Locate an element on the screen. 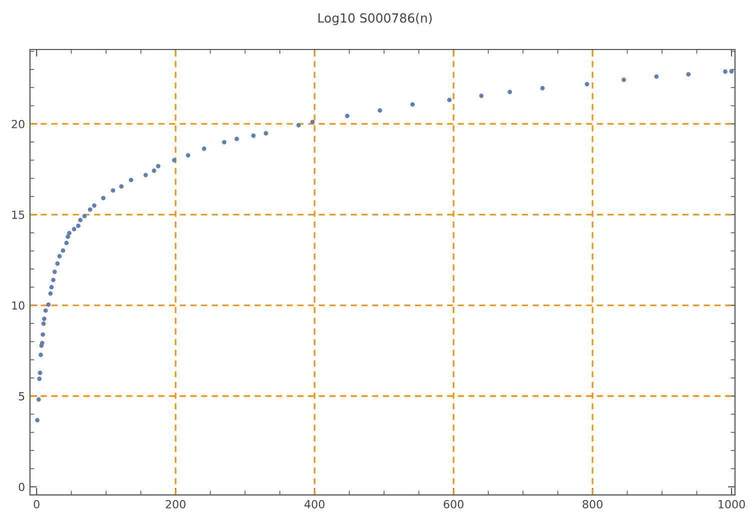  x-tick-label: 600 is located at coordinates (454, 504).